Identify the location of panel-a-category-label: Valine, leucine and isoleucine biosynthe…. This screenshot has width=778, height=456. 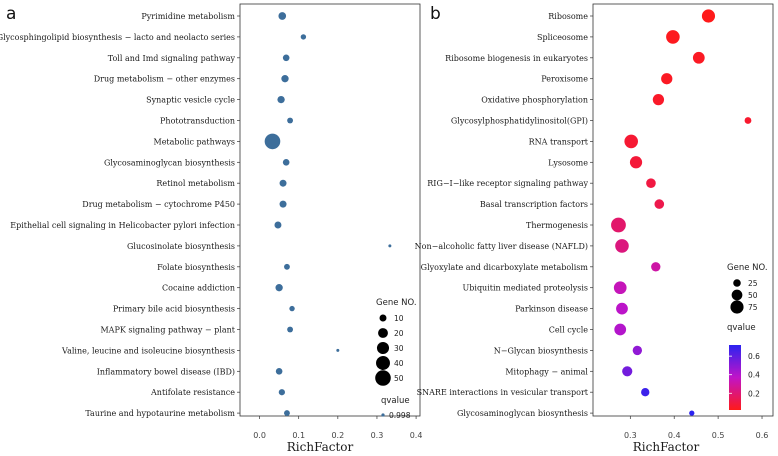
(148, 350).